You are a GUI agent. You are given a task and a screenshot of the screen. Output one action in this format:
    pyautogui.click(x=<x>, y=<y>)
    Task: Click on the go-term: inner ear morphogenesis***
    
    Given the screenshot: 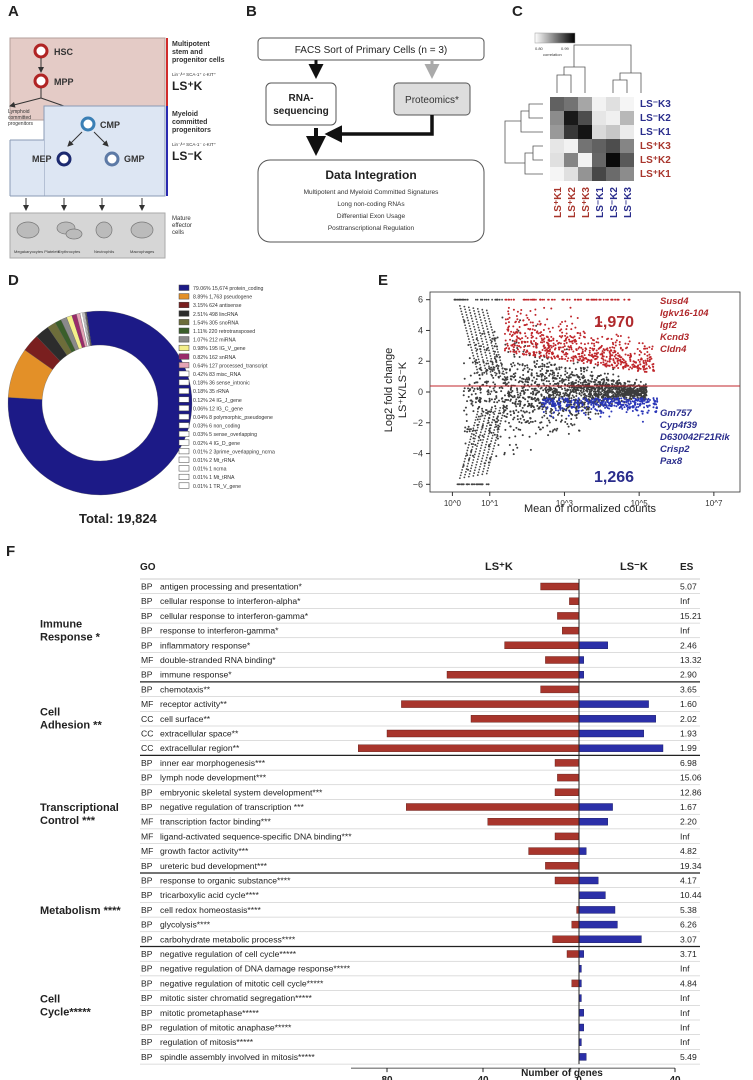 What is the action you would take?
    pyautogui.click(x=213, y=763)
    